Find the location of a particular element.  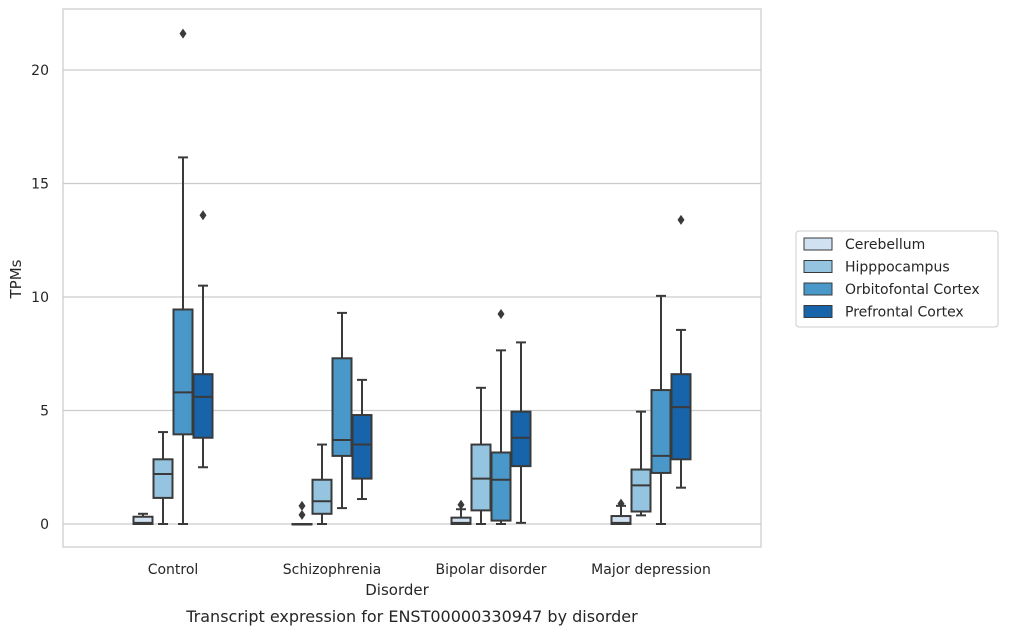

y-tick-label: 15 is located at coordinates (40, 185).